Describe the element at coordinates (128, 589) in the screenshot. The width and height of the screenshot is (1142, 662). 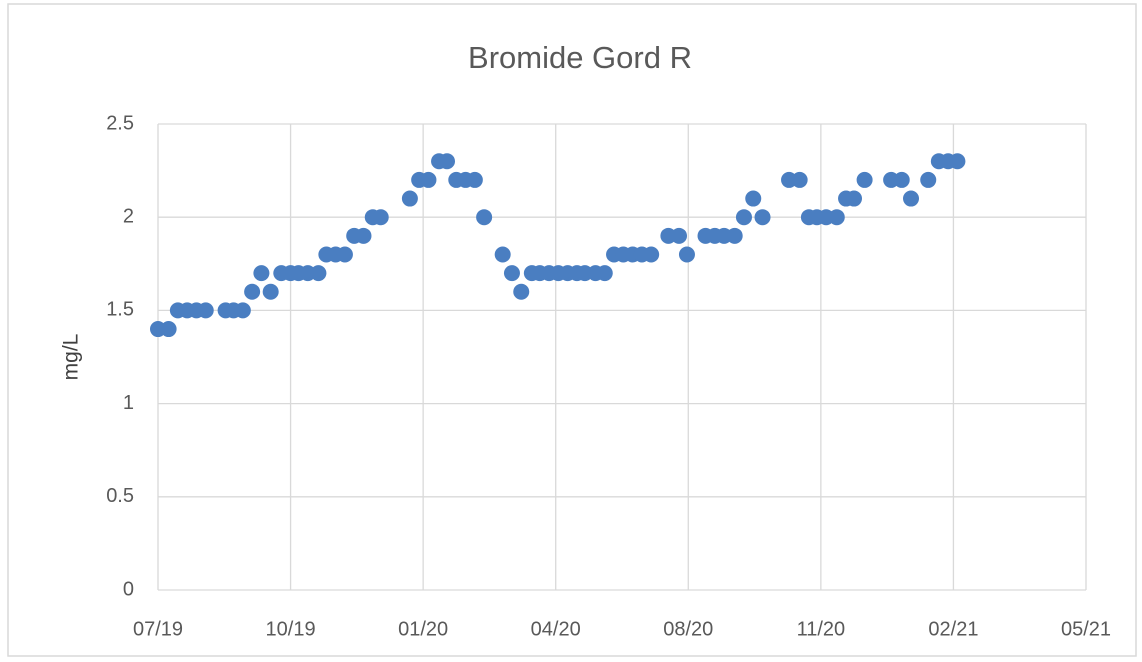
I see `y-tick-label: 0` at that location.